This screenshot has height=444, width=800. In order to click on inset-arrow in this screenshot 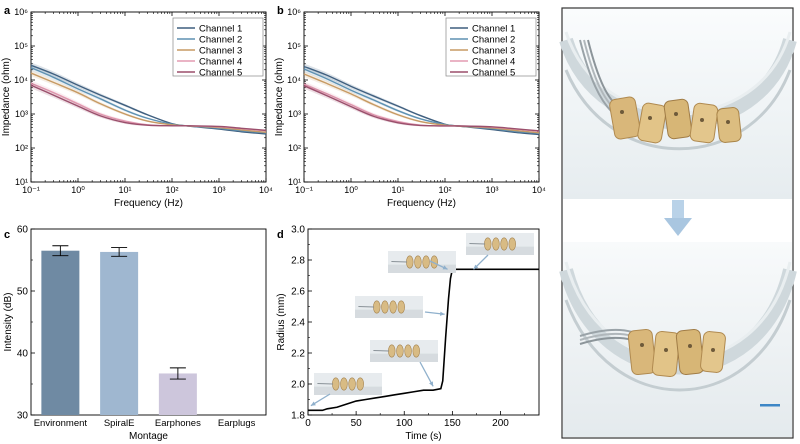, I will do `click(426, 374)`.